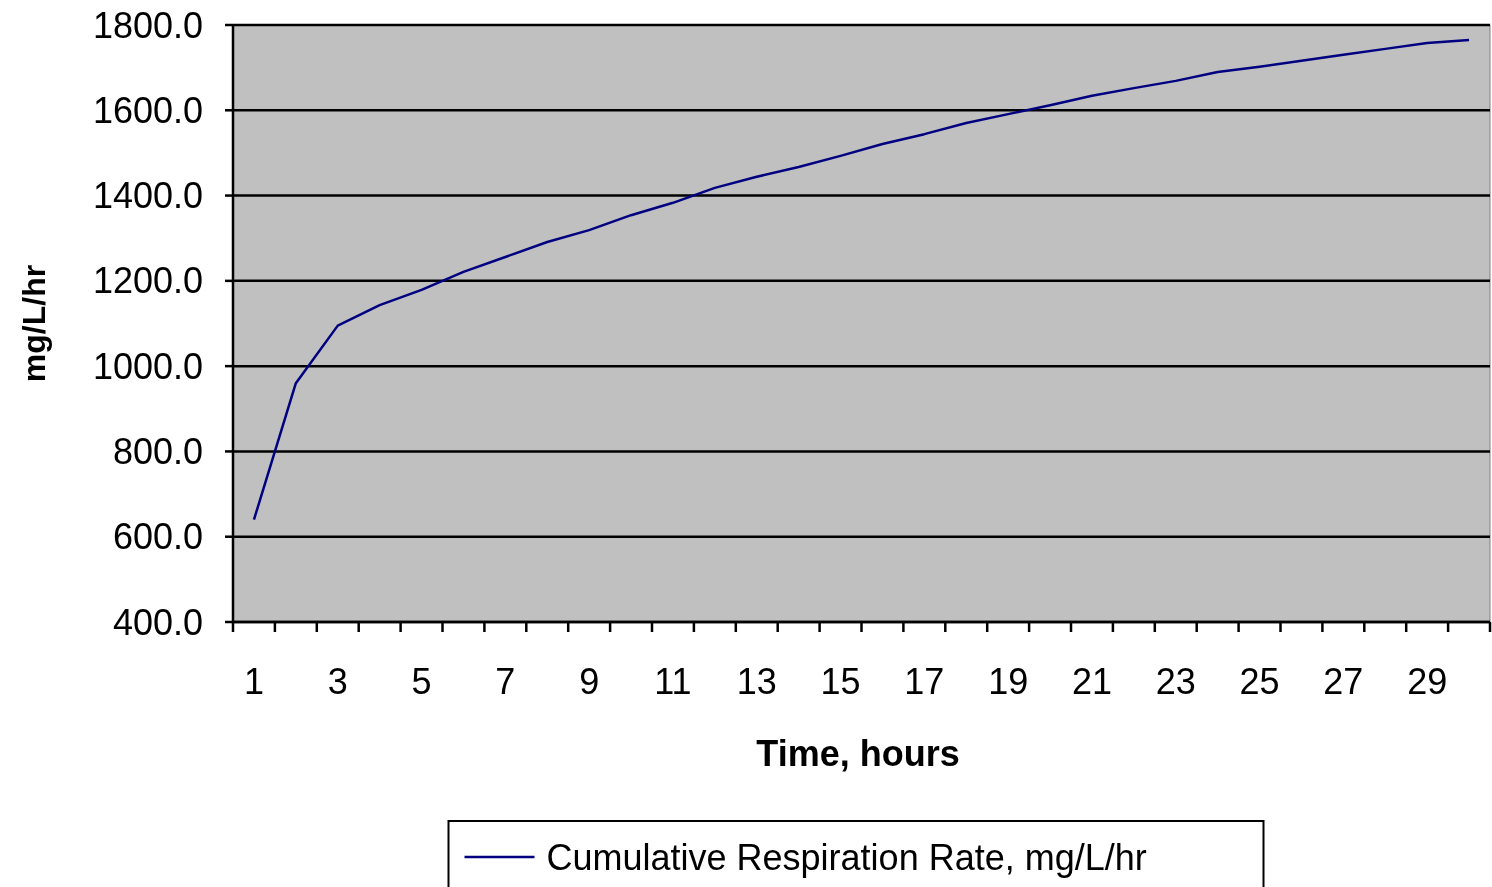  I want to click on x-tick-label: 19, so click(1008, 681).